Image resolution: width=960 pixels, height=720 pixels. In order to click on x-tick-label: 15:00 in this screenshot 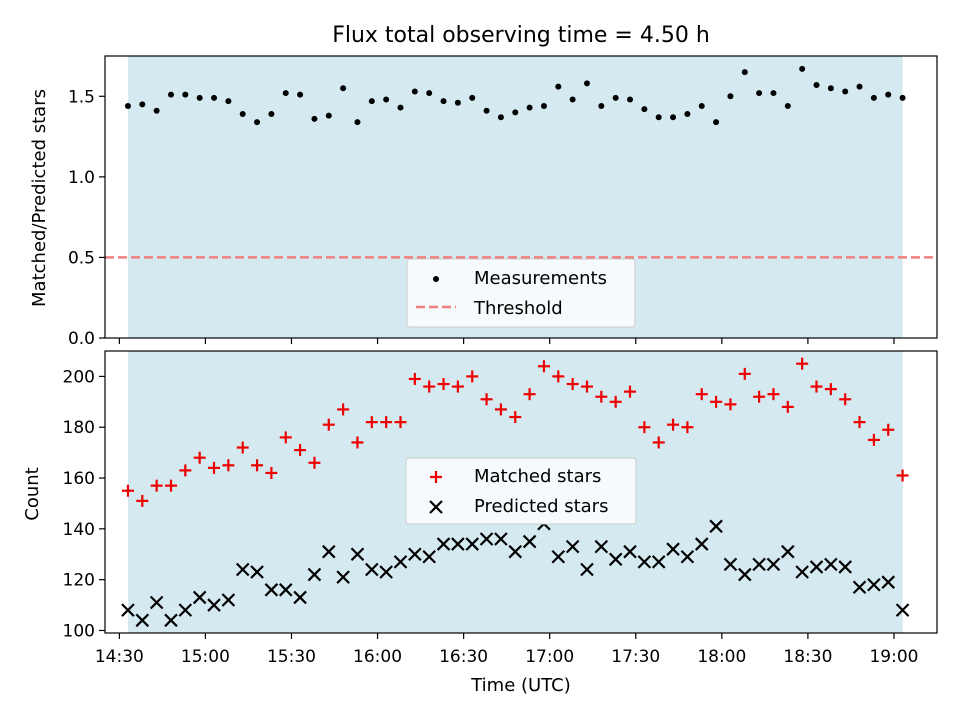, I will do `click(205, 657)`.